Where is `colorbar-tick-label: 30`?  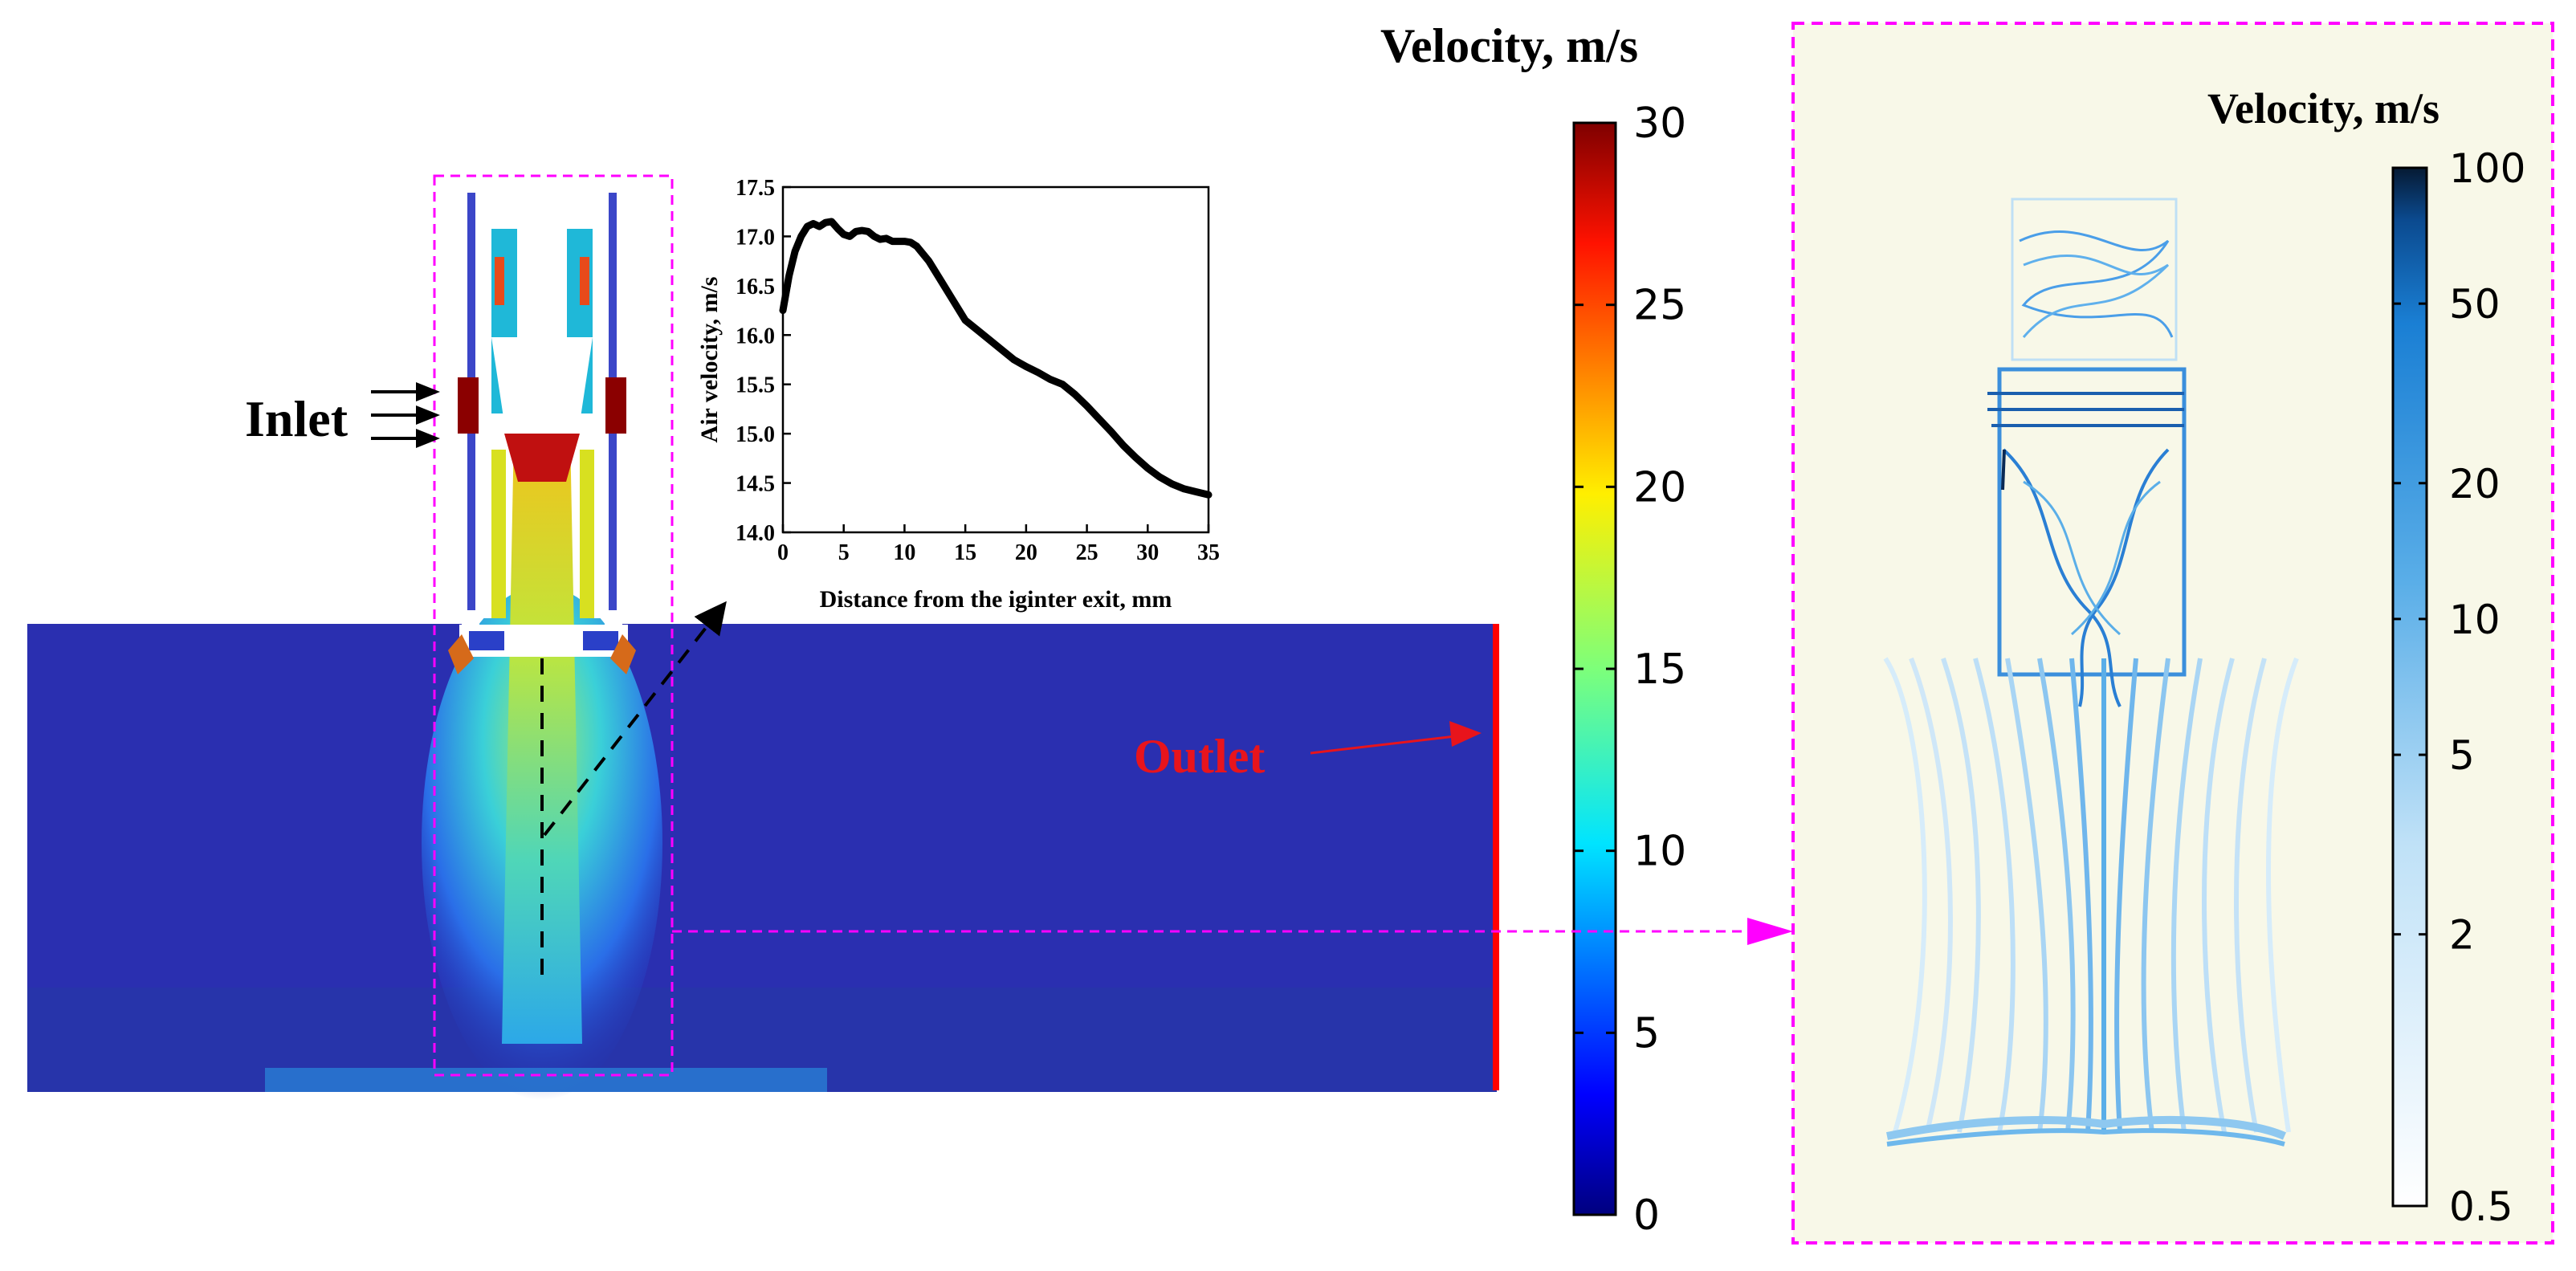 colorbar-tick-label: 30 is located at coordinates (1659, 124).